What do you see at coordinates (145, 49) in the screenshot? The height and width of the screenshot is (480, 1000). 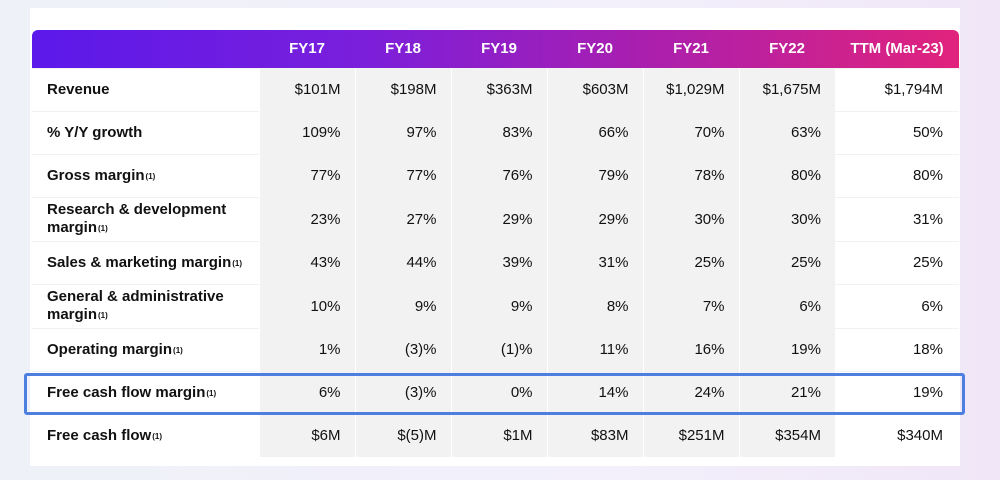 I see `header-cell-metric` at bounding box center [145, 49].